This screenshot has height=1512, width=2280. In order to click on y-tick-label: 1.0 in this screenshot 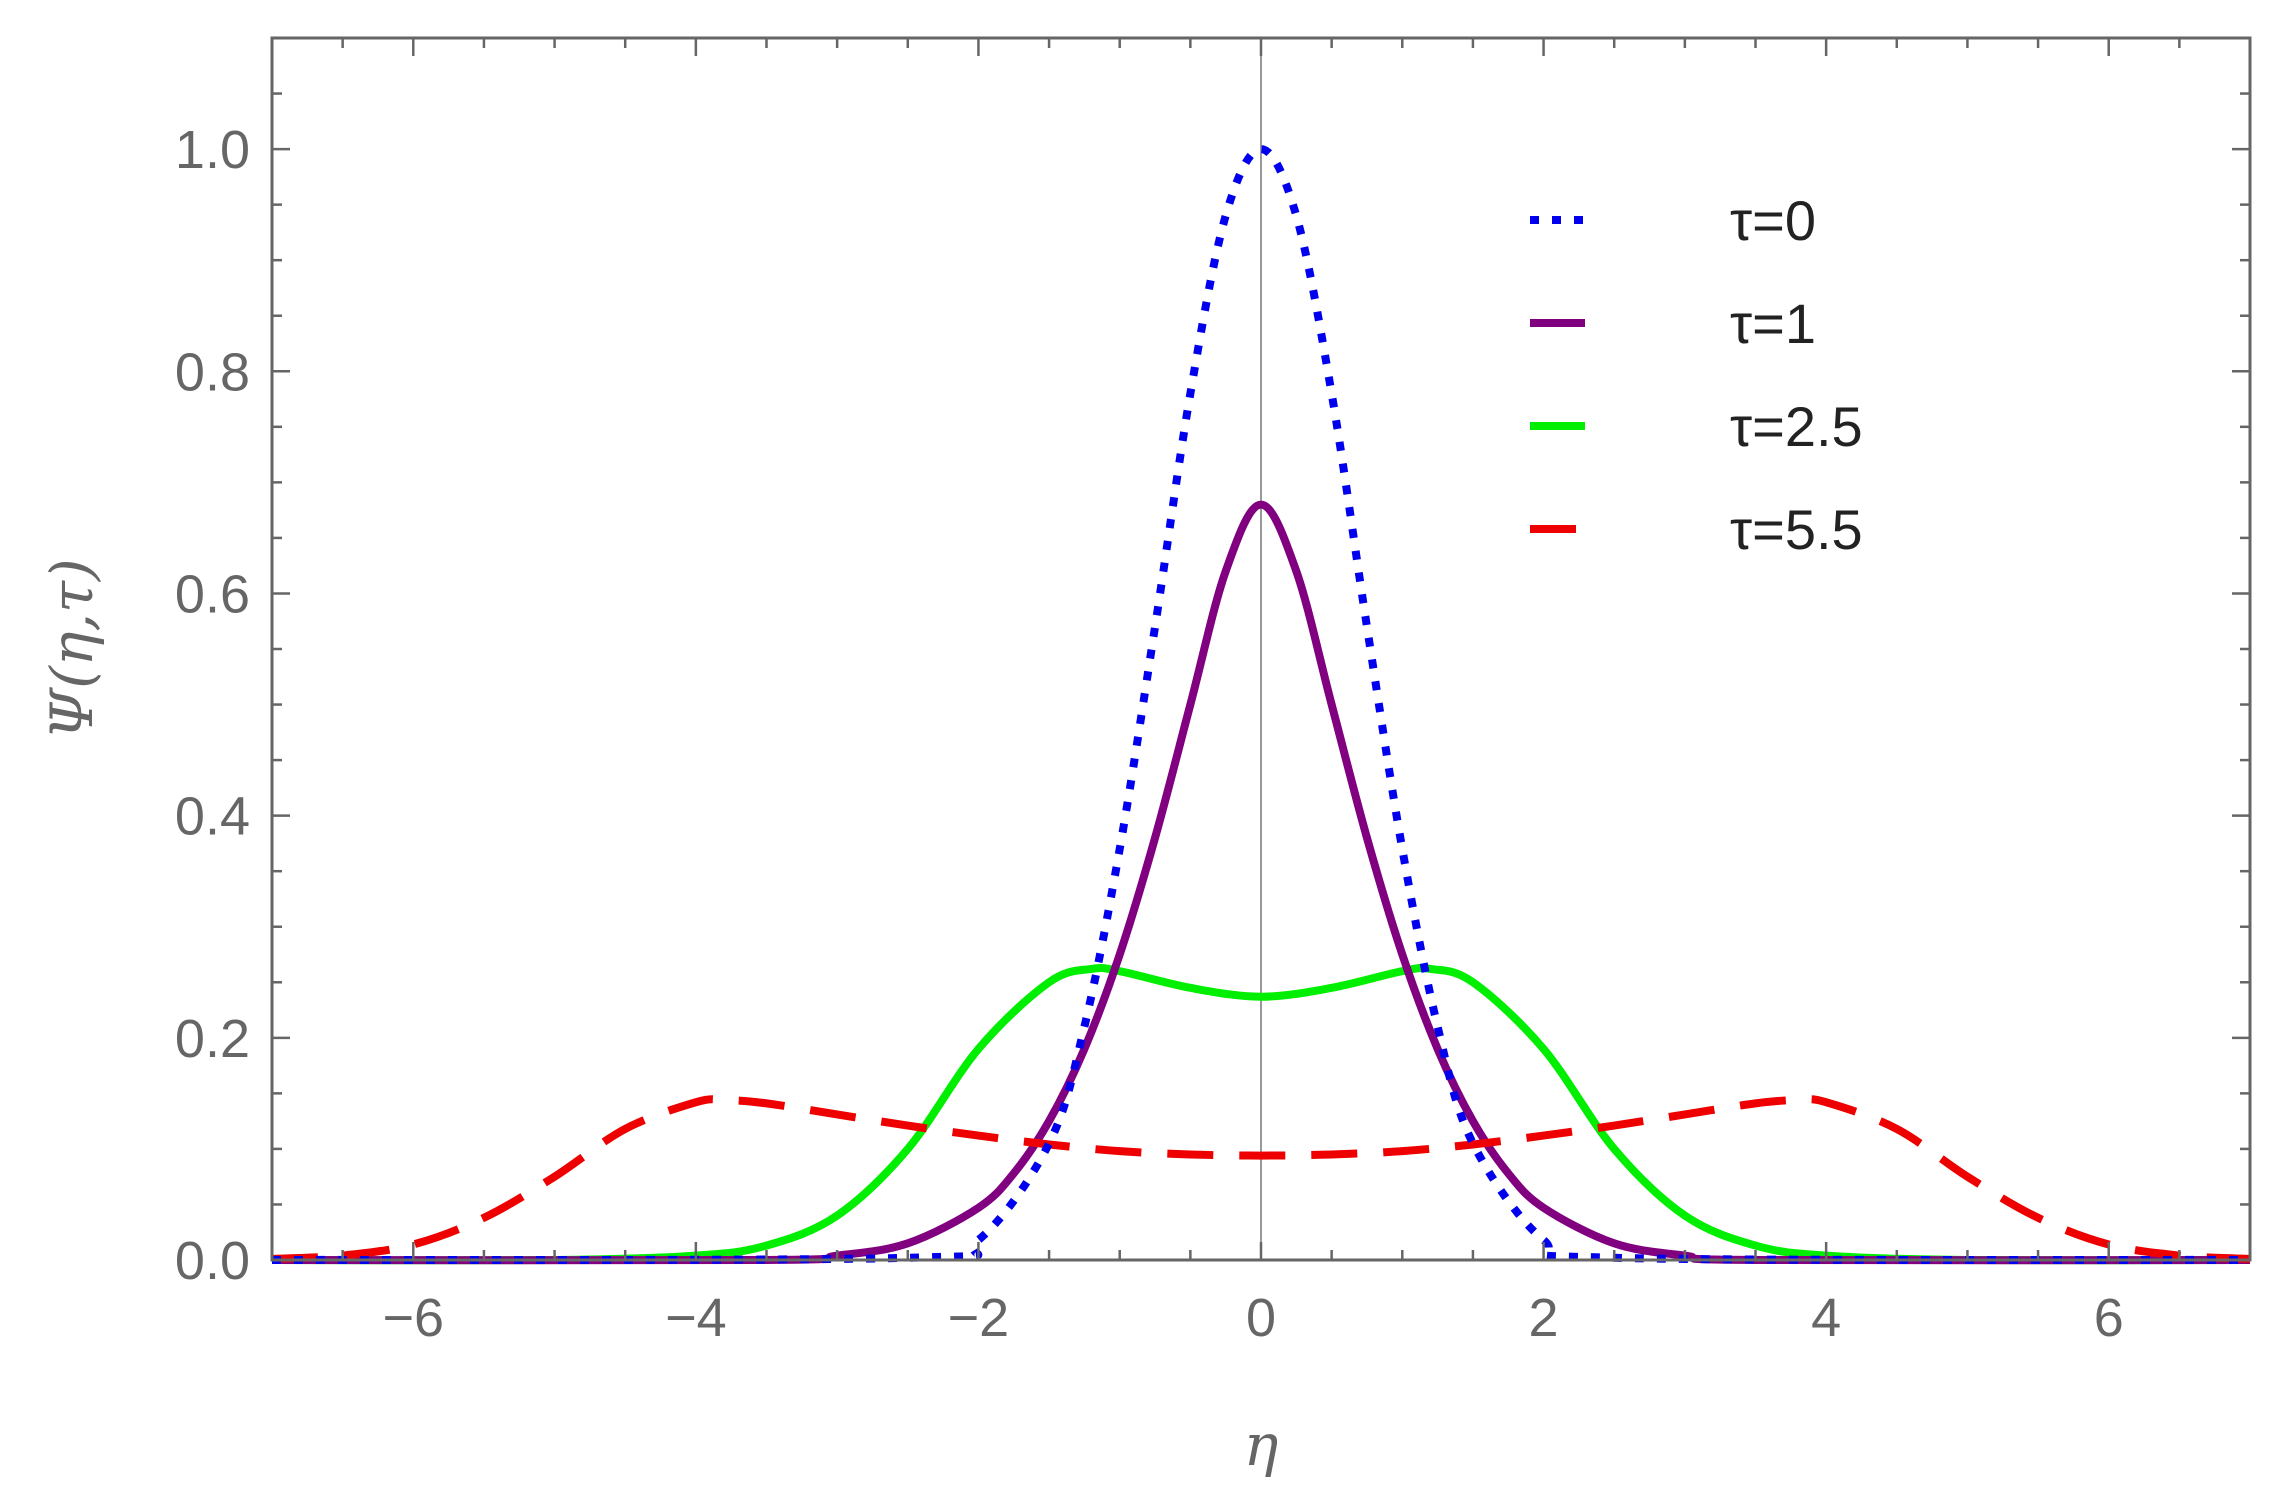, I will do `click(212, 150)`.